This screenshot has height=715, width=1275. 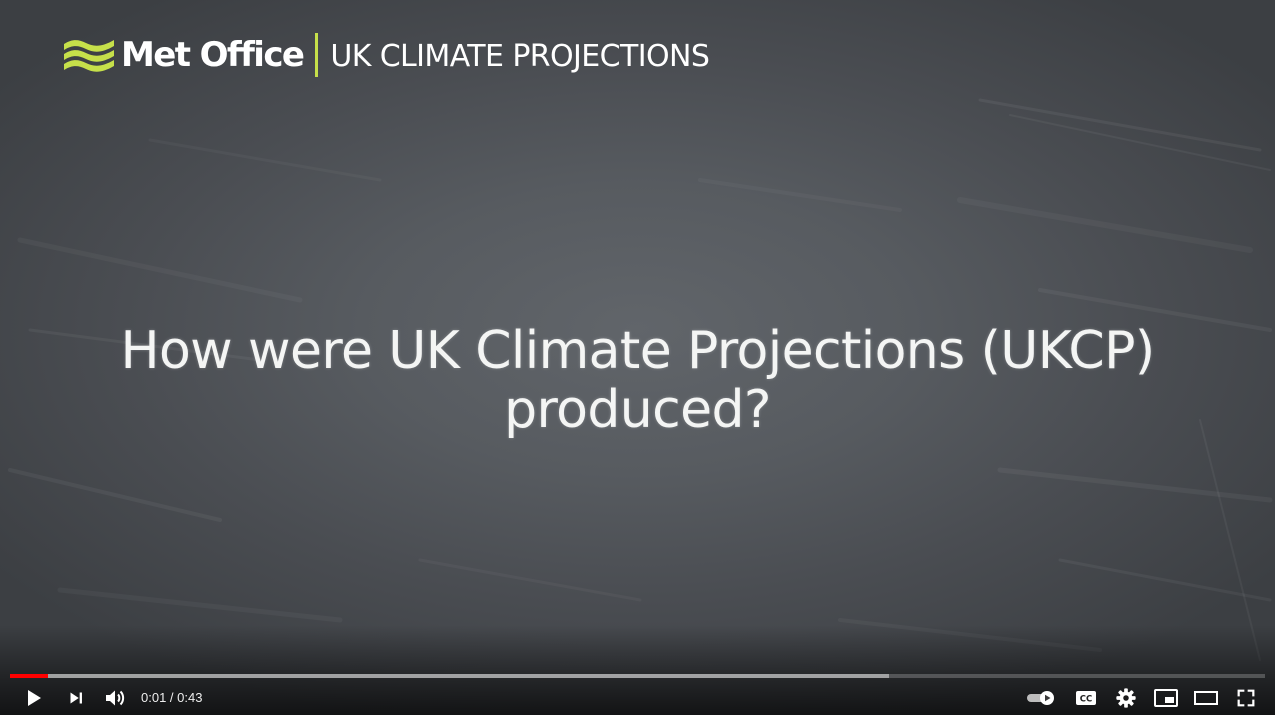 What do you see at coordinates (190, 697) in the screenshot?
I see `duration: 0:43` at bounding box center [190, 697].